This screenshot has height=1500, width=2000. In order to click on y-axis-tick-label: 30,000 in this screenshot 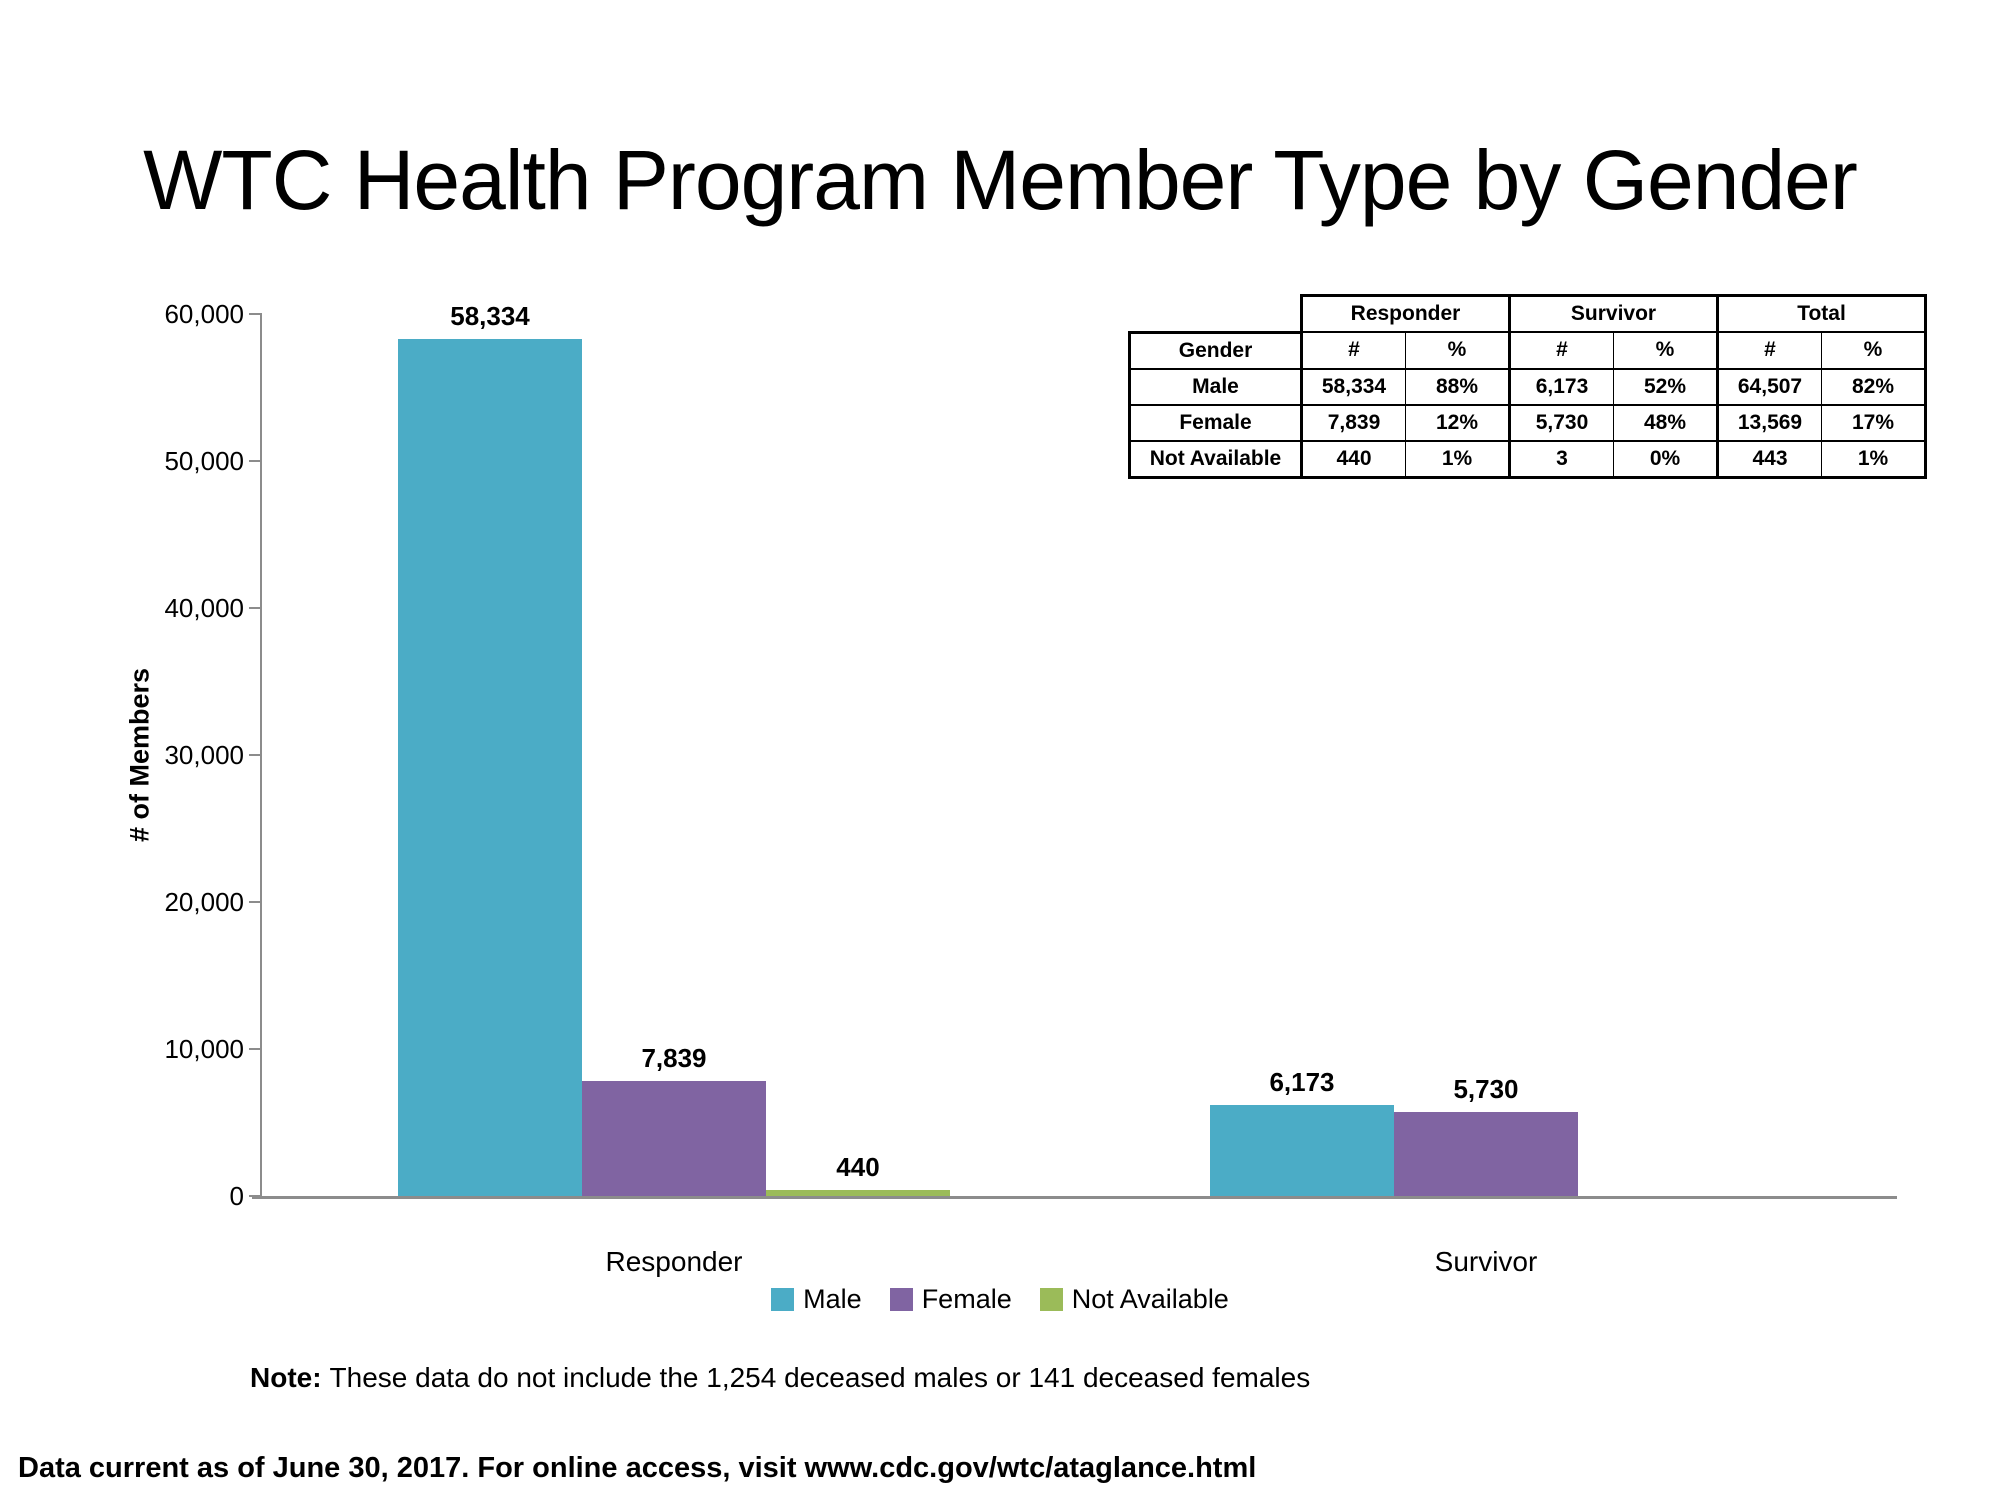, I will do `click(204, 755)`.